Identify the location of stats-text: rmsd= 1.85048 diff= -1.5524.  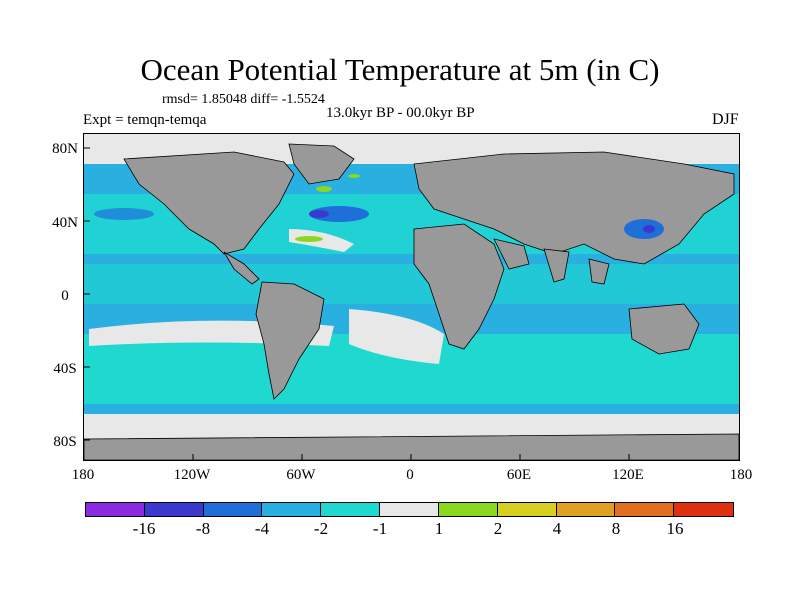
(243, 99).